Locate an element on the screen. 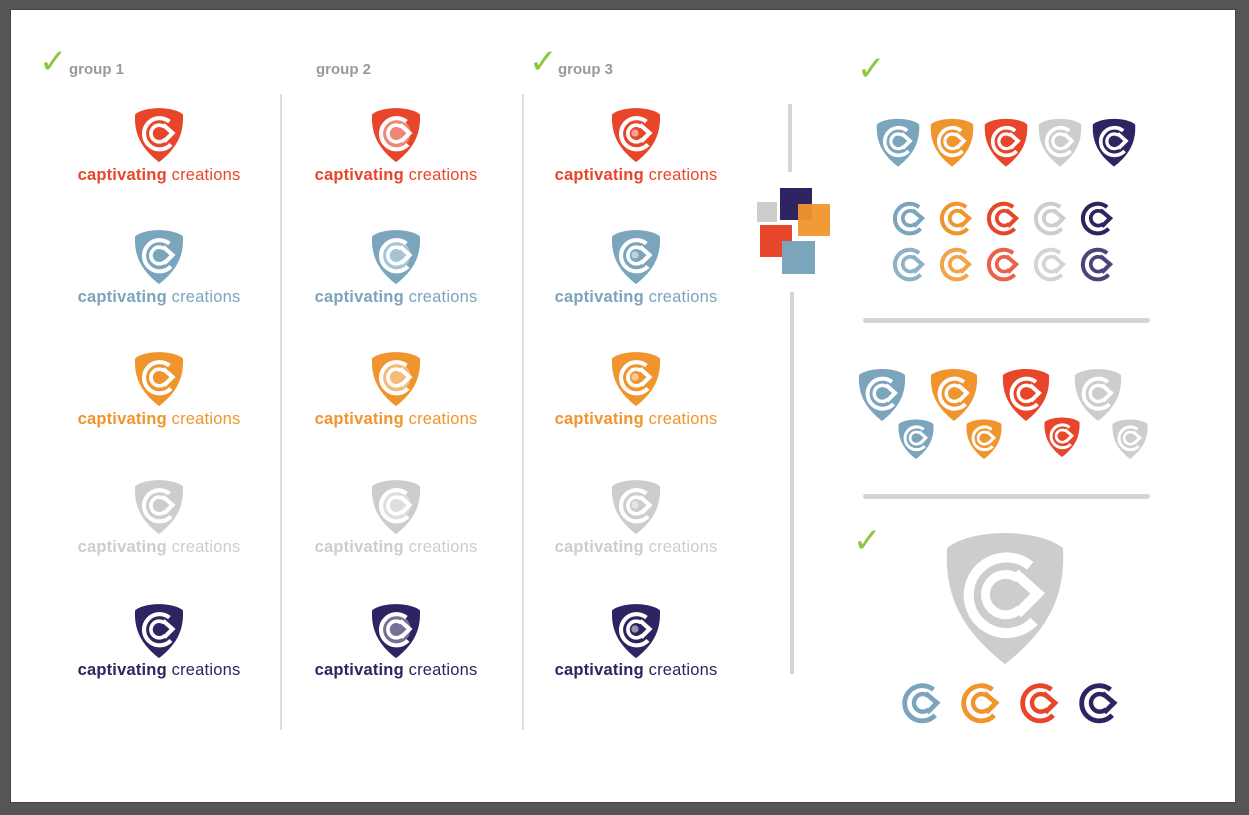 The height and width of the screenshot is (815, 1249). color-palette-squares is located at coordinates (794, 232).